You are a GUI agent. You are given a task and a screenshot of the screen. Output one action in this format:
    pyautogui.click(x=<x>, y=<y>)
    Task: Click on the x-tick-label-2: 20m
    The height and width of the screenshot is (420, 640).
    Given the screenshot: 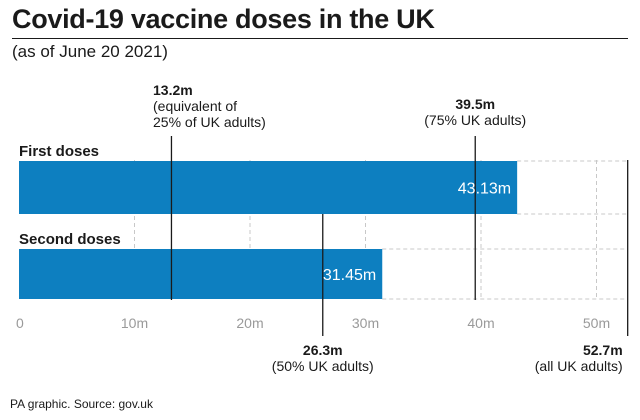 What is the action you would take?
    pyautogui.click(x=249, y=323)
    